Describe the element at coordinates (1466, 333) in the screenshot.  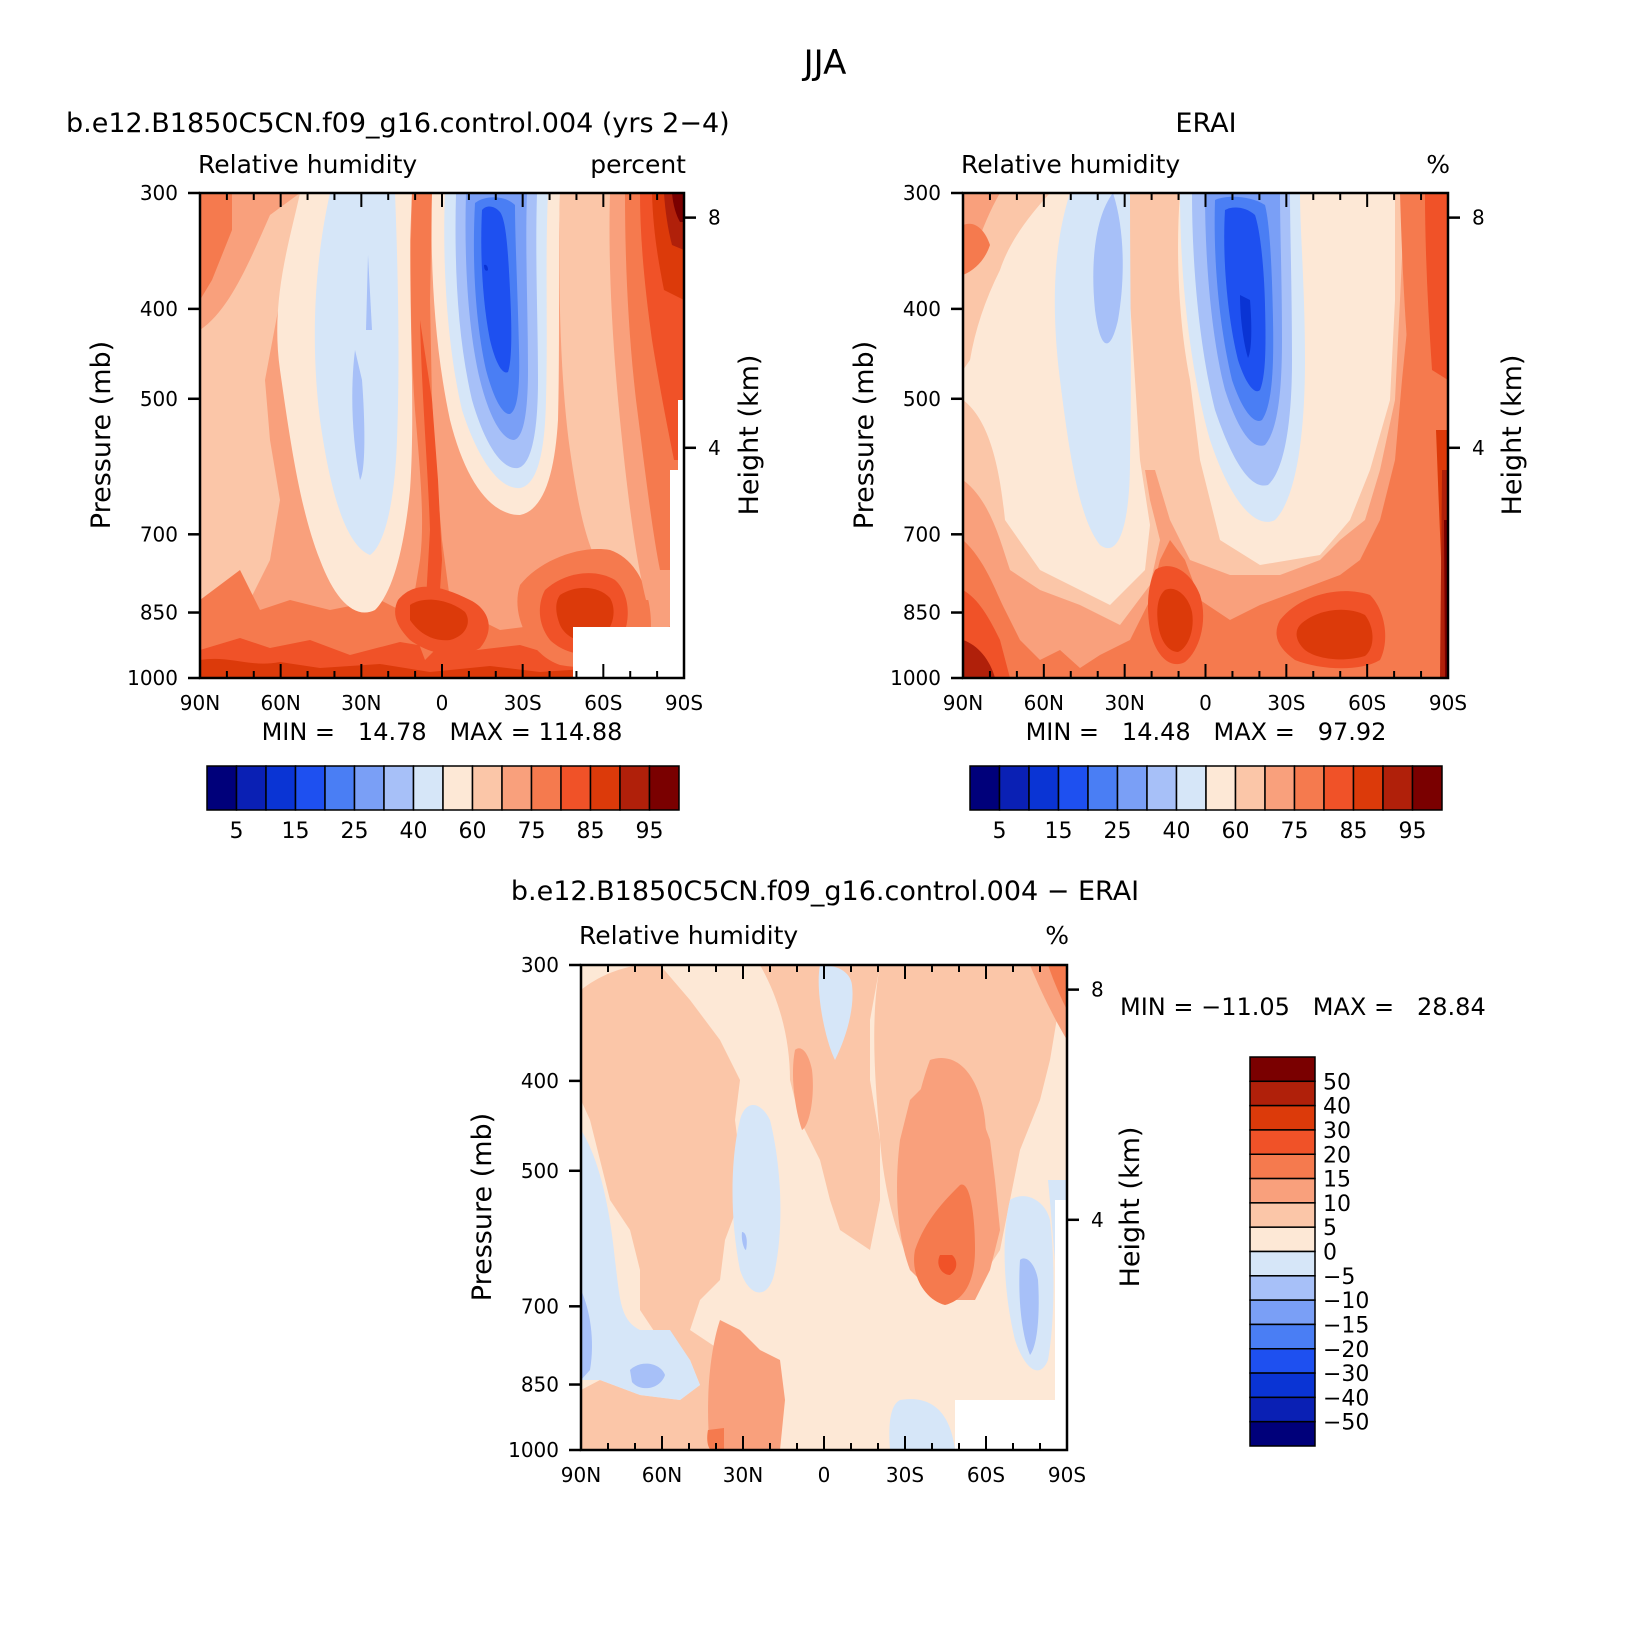
I see `panel-obs-height-axis: 84` at that location.